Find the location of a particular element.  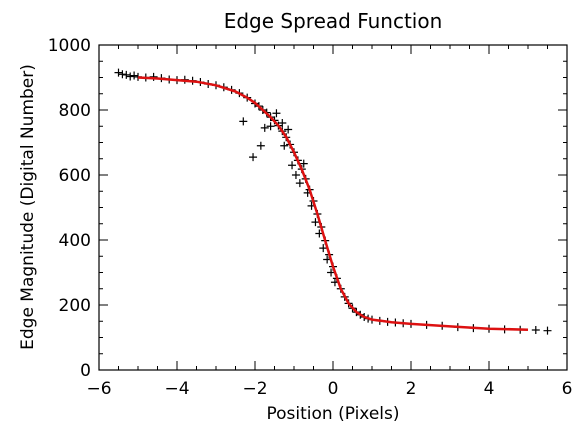

y-tick-label: 200 is located at coordinates (75, 306).